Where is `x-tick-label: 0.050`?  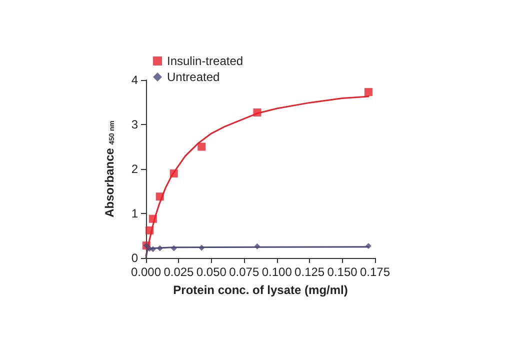 x-tick-label: 0.050 is located at coordinates (211, 272).